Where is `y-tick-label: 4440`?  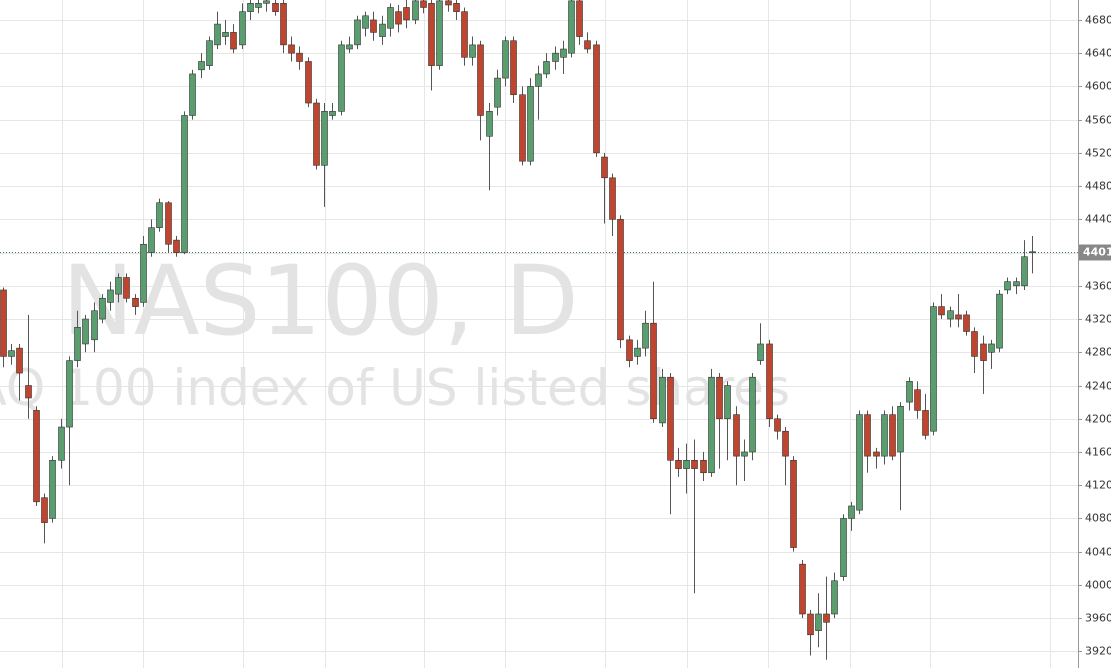 y-tick-label: 4440 is located at coordinates (1098, 219).